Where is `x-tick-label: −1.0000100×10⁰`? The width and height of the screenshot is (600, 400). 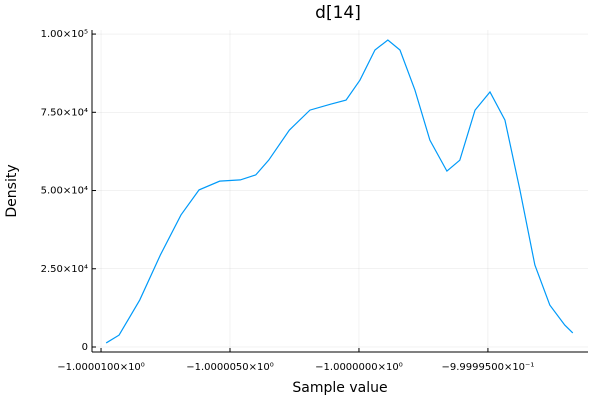 x-tick-label: −1.0000100×10⁰ is located at coordinates (101, 367).